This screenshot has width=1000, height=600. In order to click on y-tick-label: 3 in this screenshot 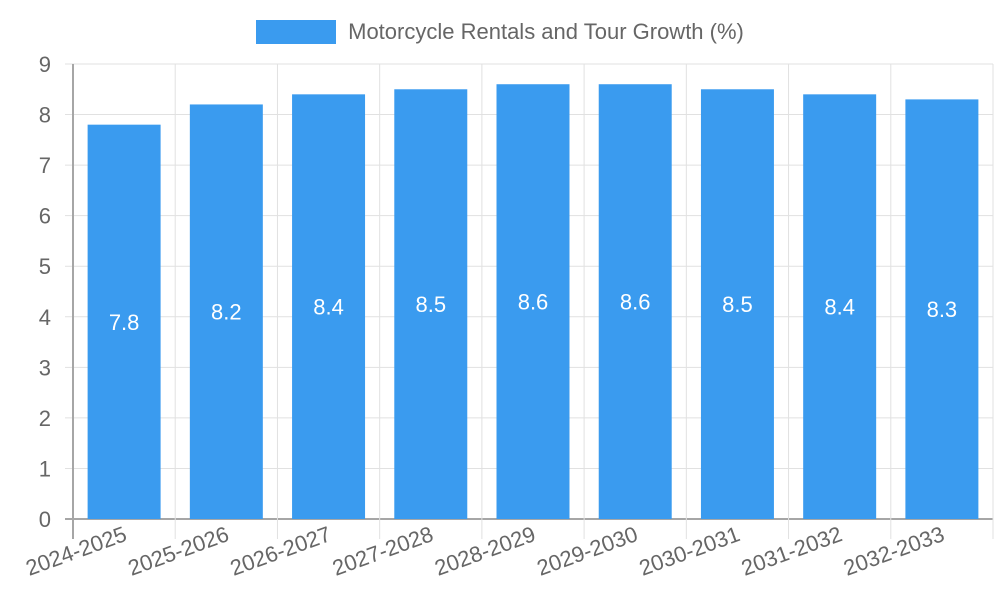, I will do `click(45, 367)`.